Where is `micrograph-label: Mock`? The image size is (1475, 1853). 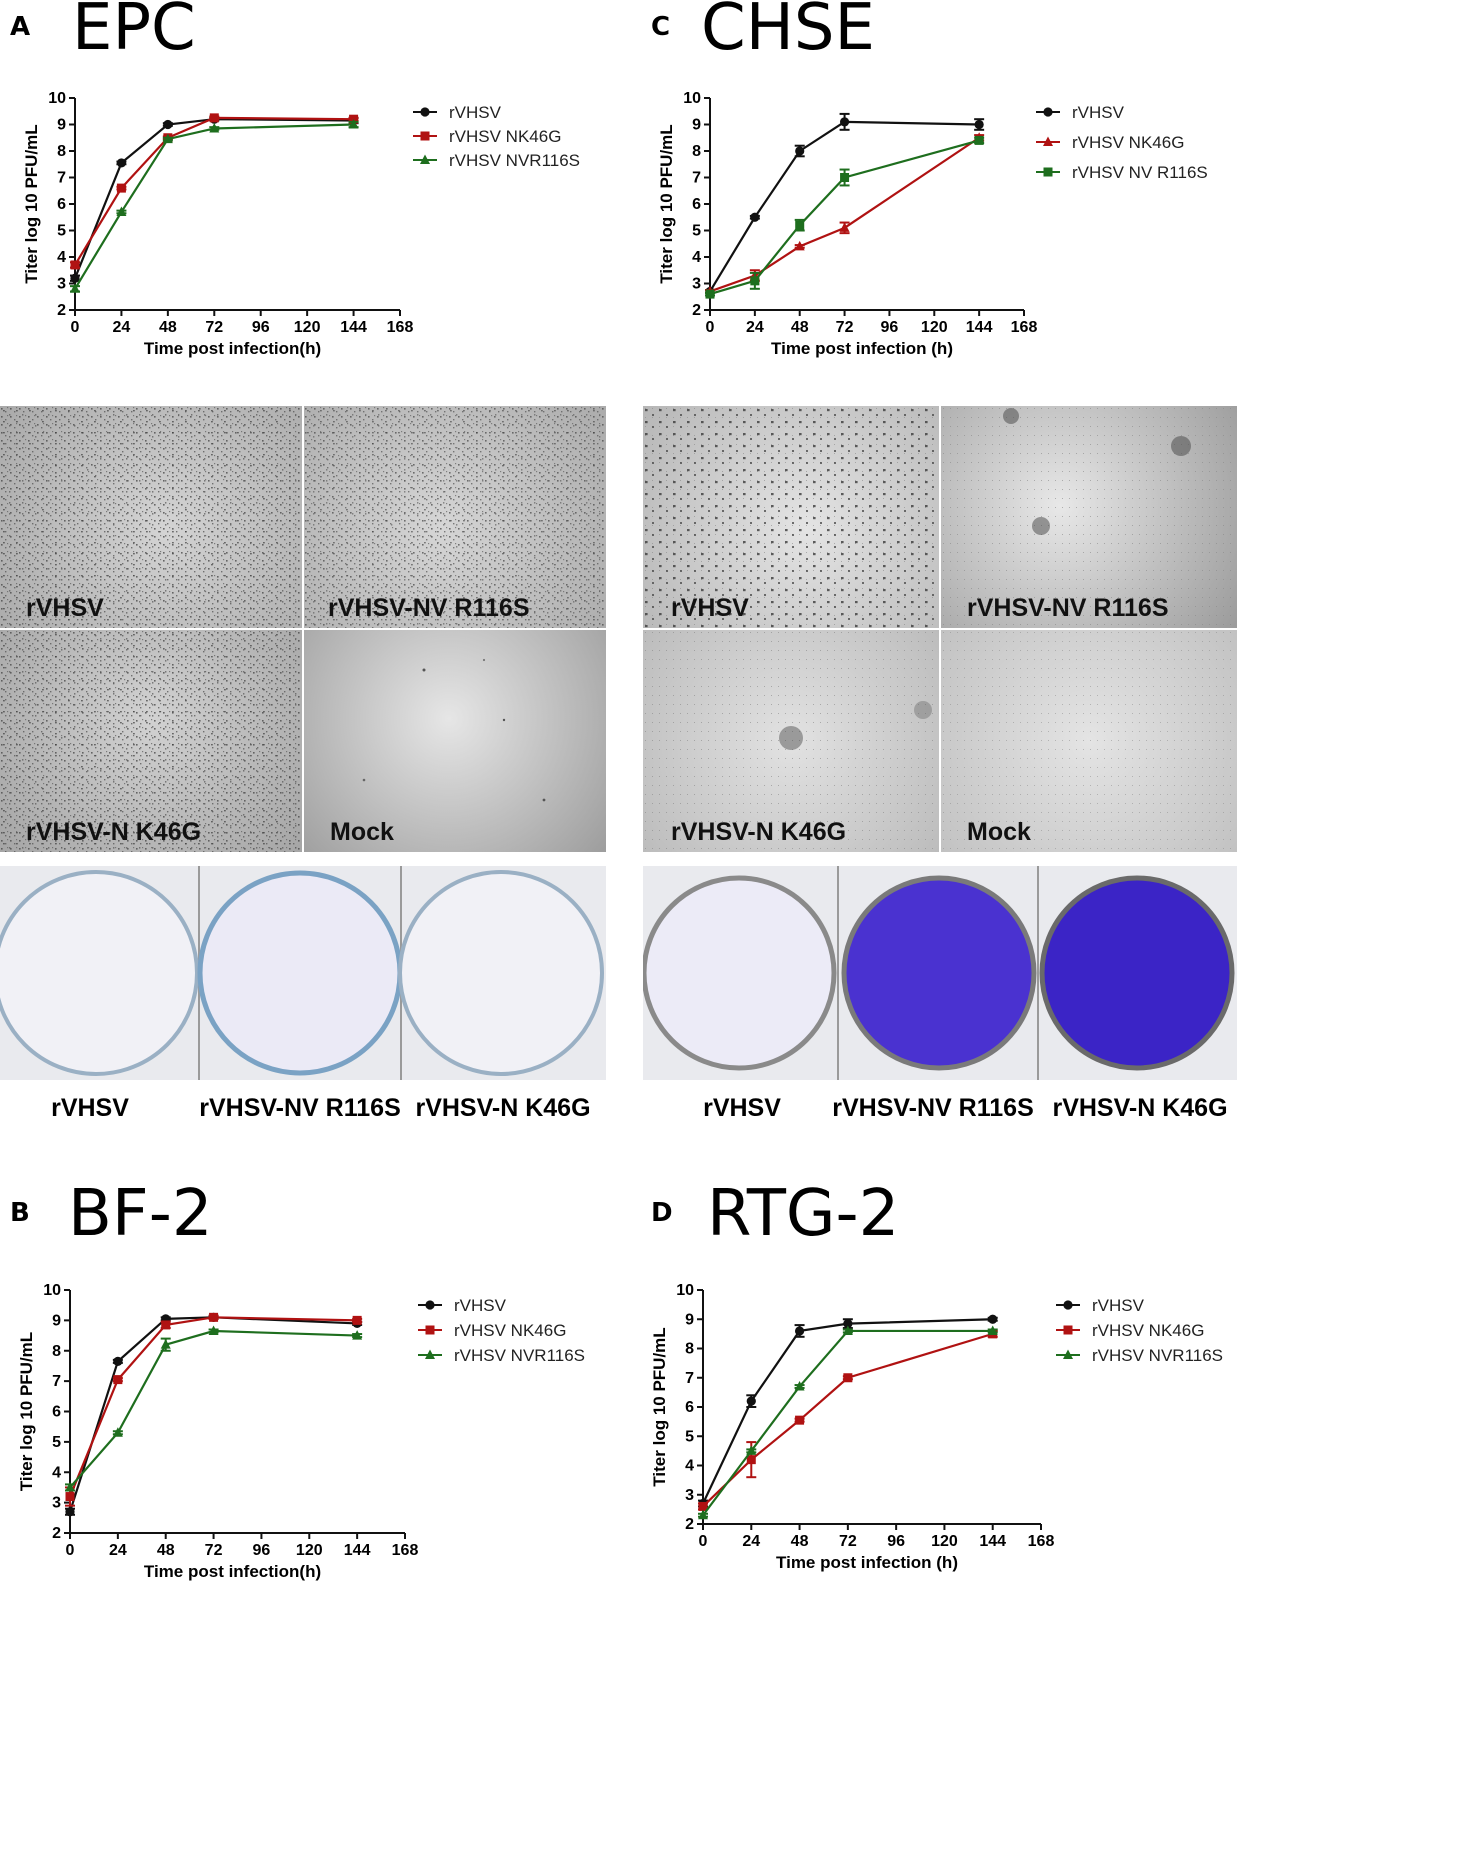 micrograph-label: Mock is located at coordinates (362, 832).